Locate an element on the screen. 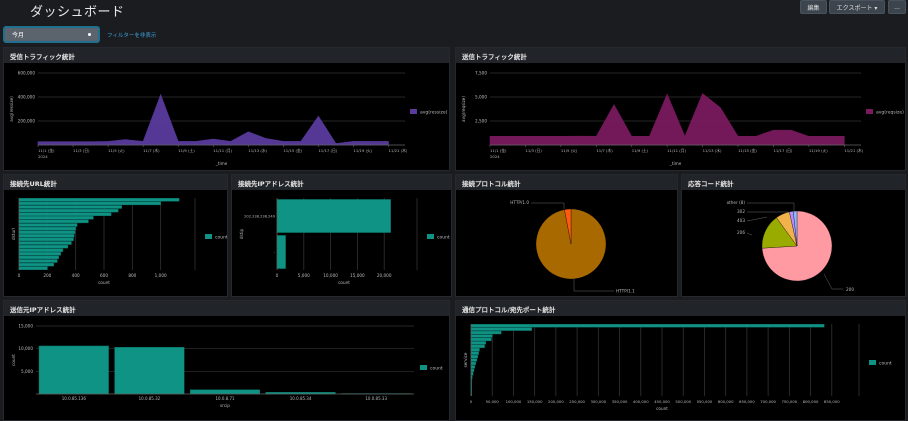 This screenshot has width=908, height=421. pie-label: 302 is located at coordinates (741, 211).